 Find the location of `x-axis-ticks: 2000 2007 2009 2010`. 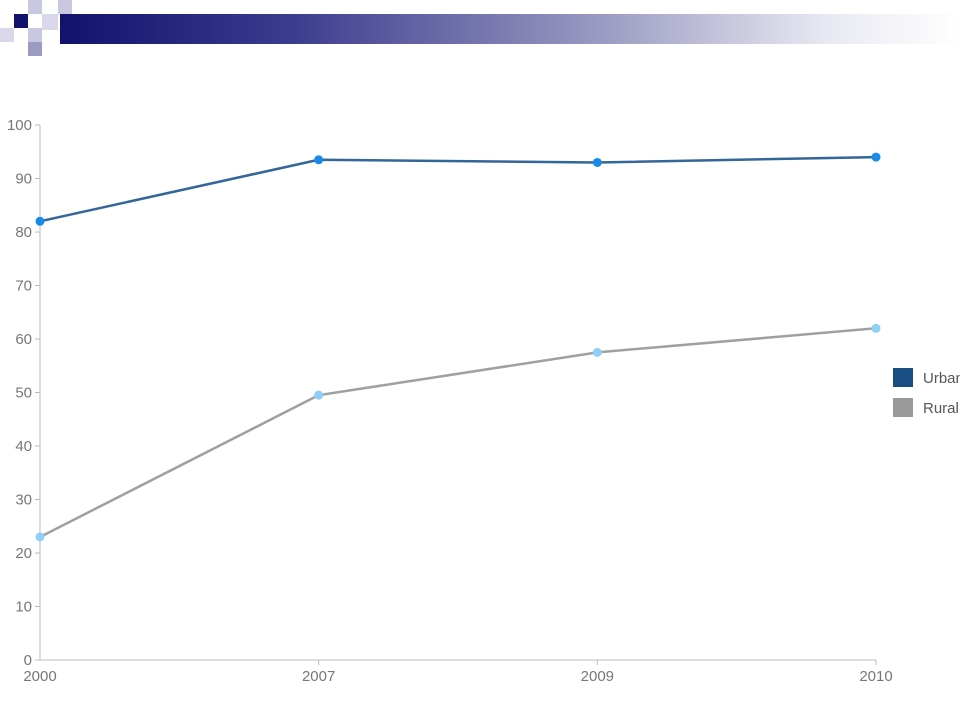

x-axis-ticks: 2000 2007 2009 2010 is located at coordinates (458, 672).